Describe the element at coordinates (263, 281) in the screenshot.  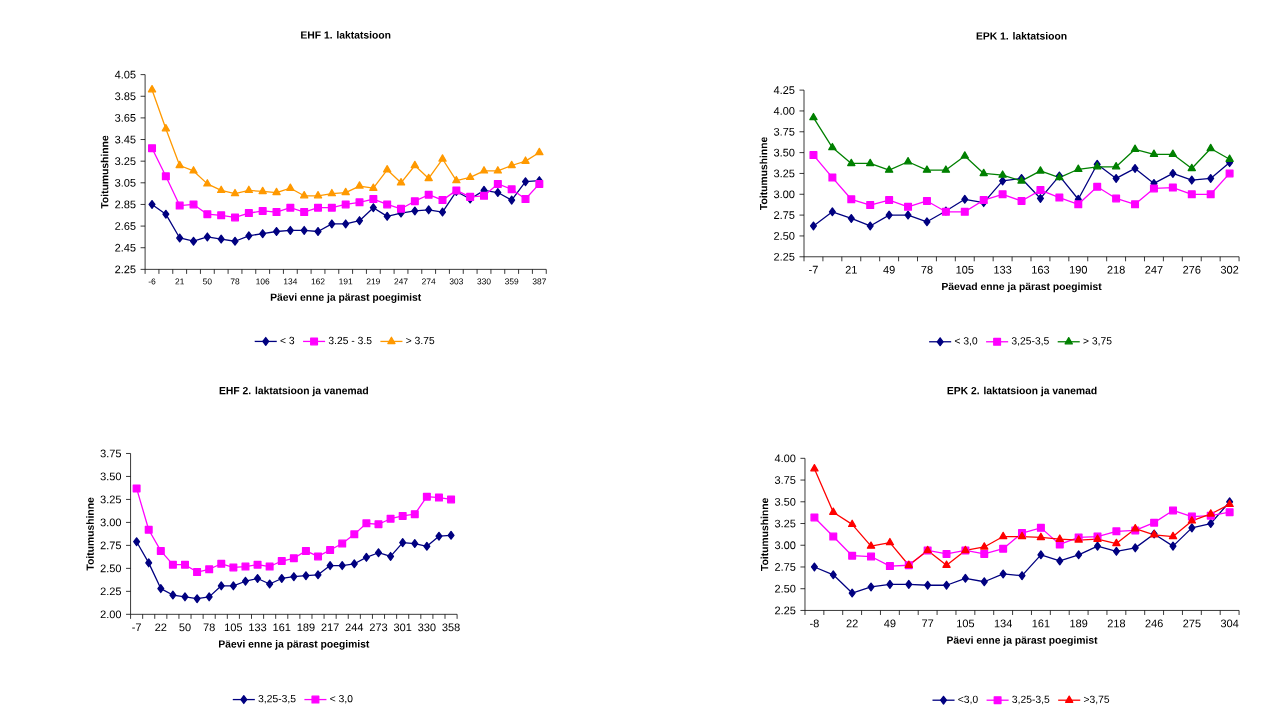
I see `x-tick-label: 106` at that location.